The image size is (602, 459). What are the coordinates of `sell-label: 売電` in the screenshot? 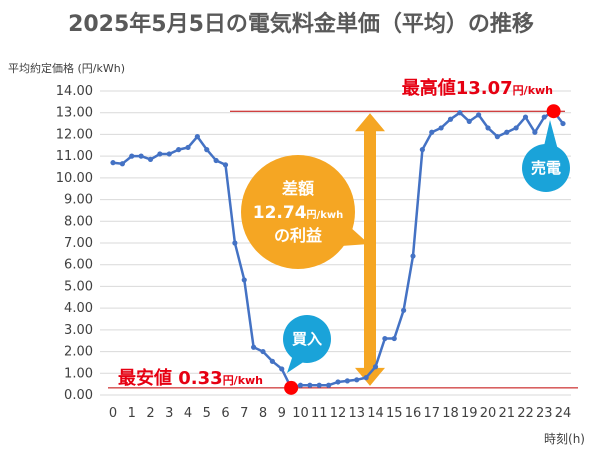 It's located at (546, 168).